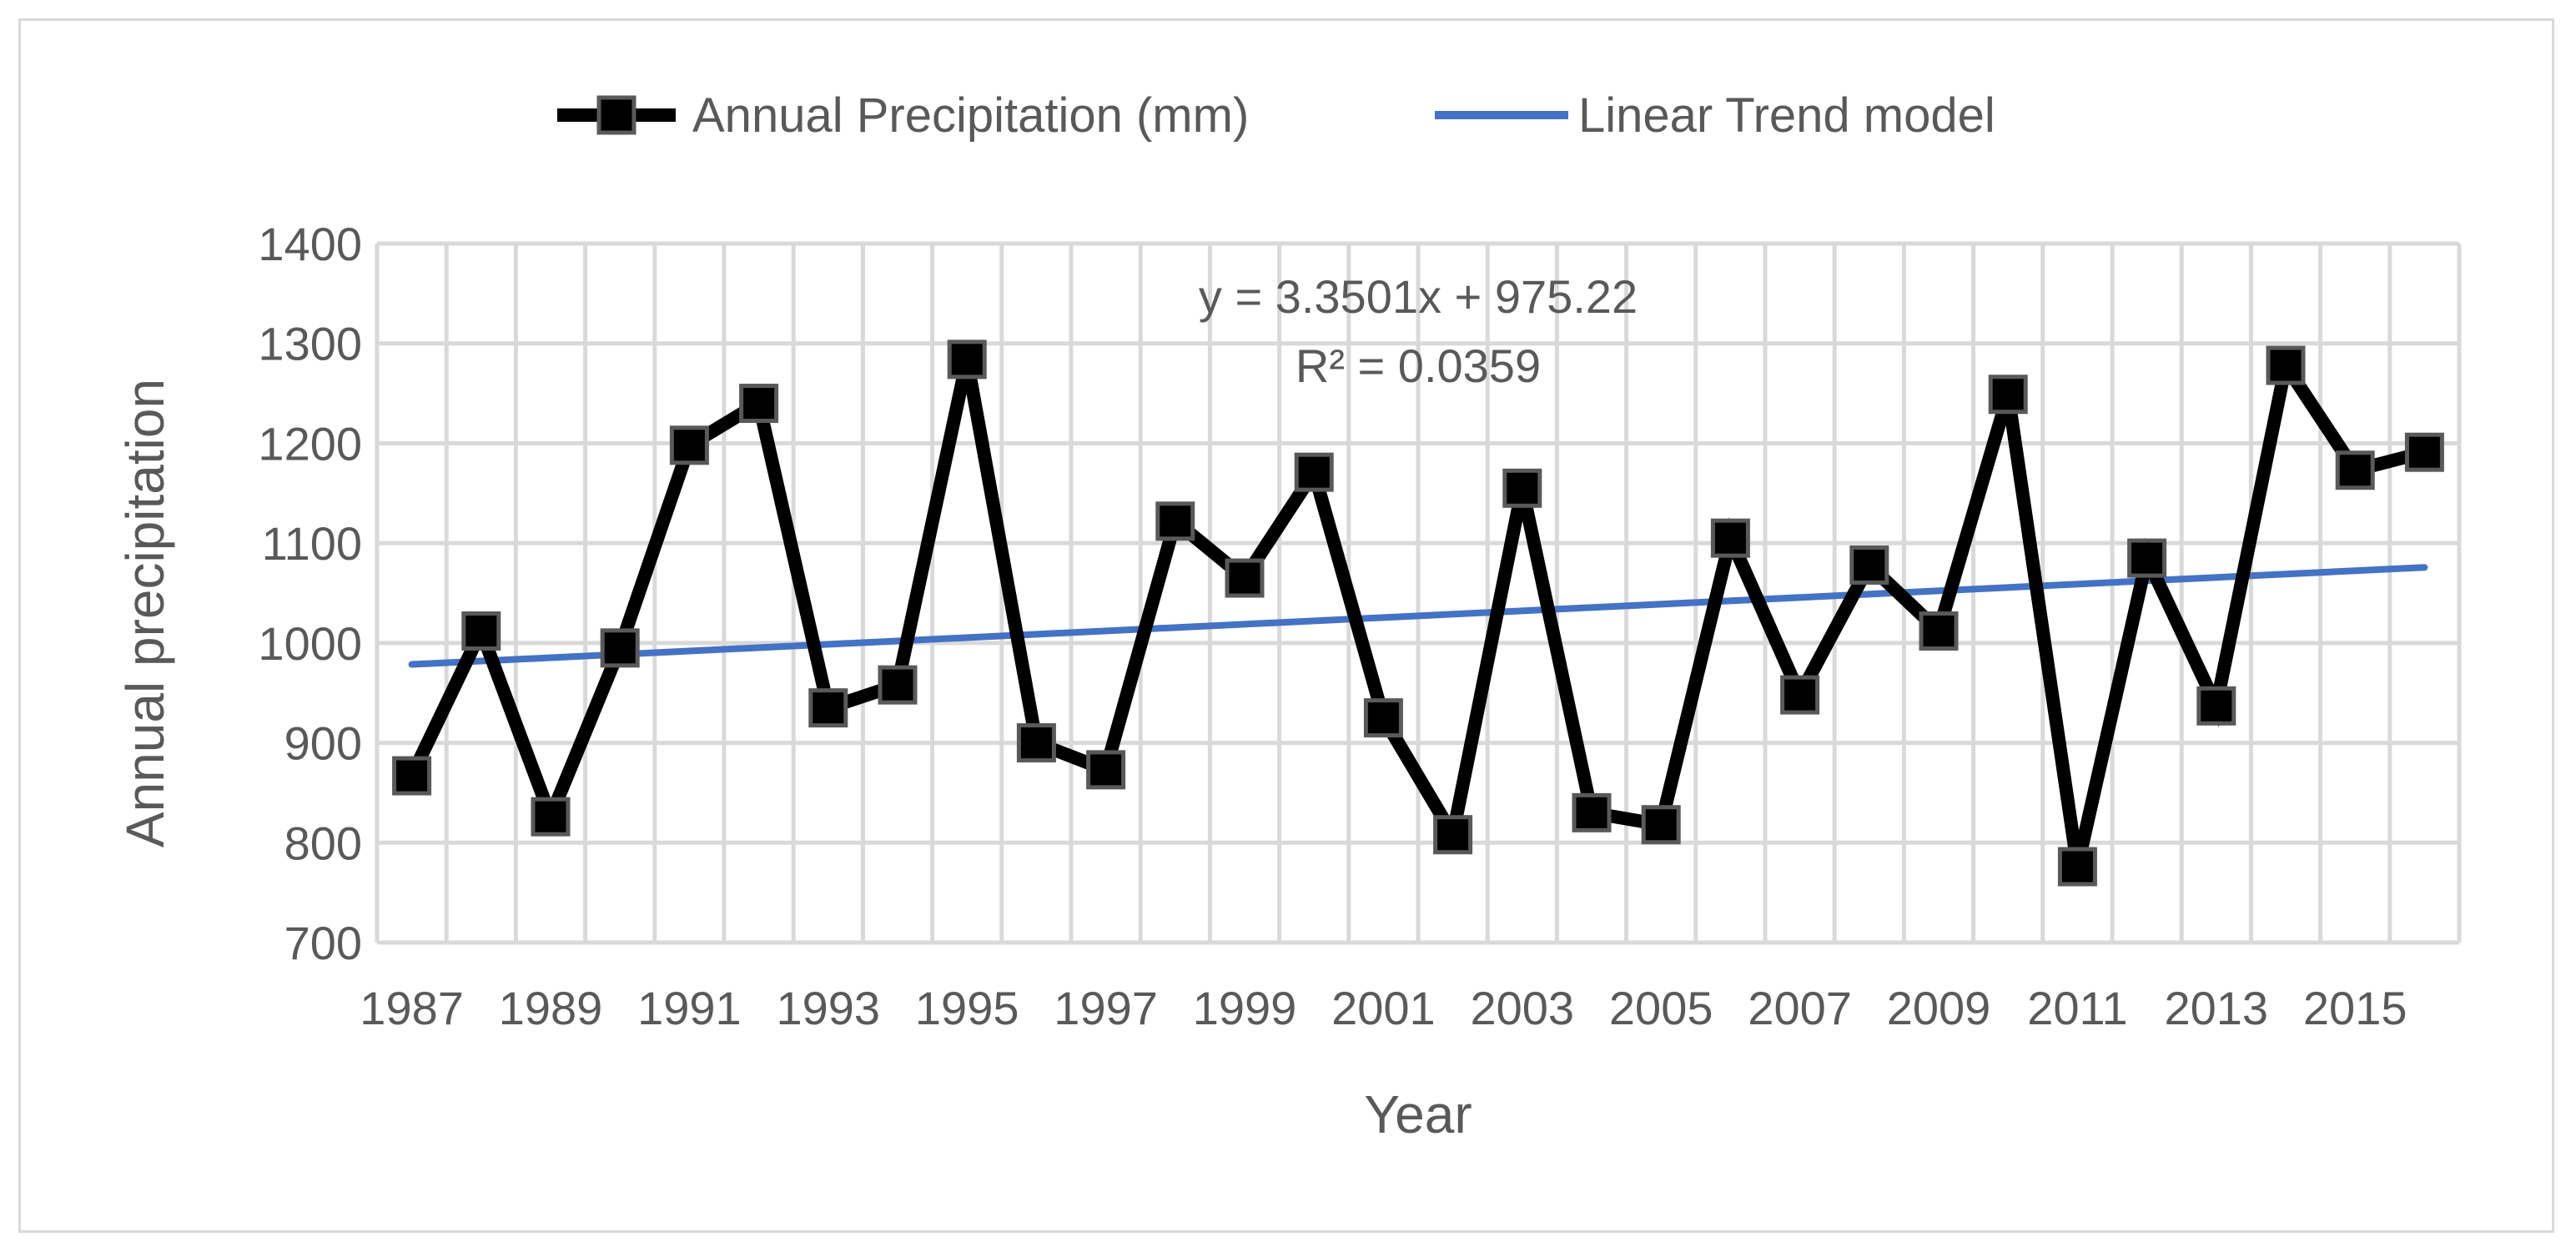 Image resolution: width=2576 pixels, height=1257 pixels. Describe the element at coordinates (2217, 1008) in the screenshot. I see `x-tick-label-2013: 2013` at that location.